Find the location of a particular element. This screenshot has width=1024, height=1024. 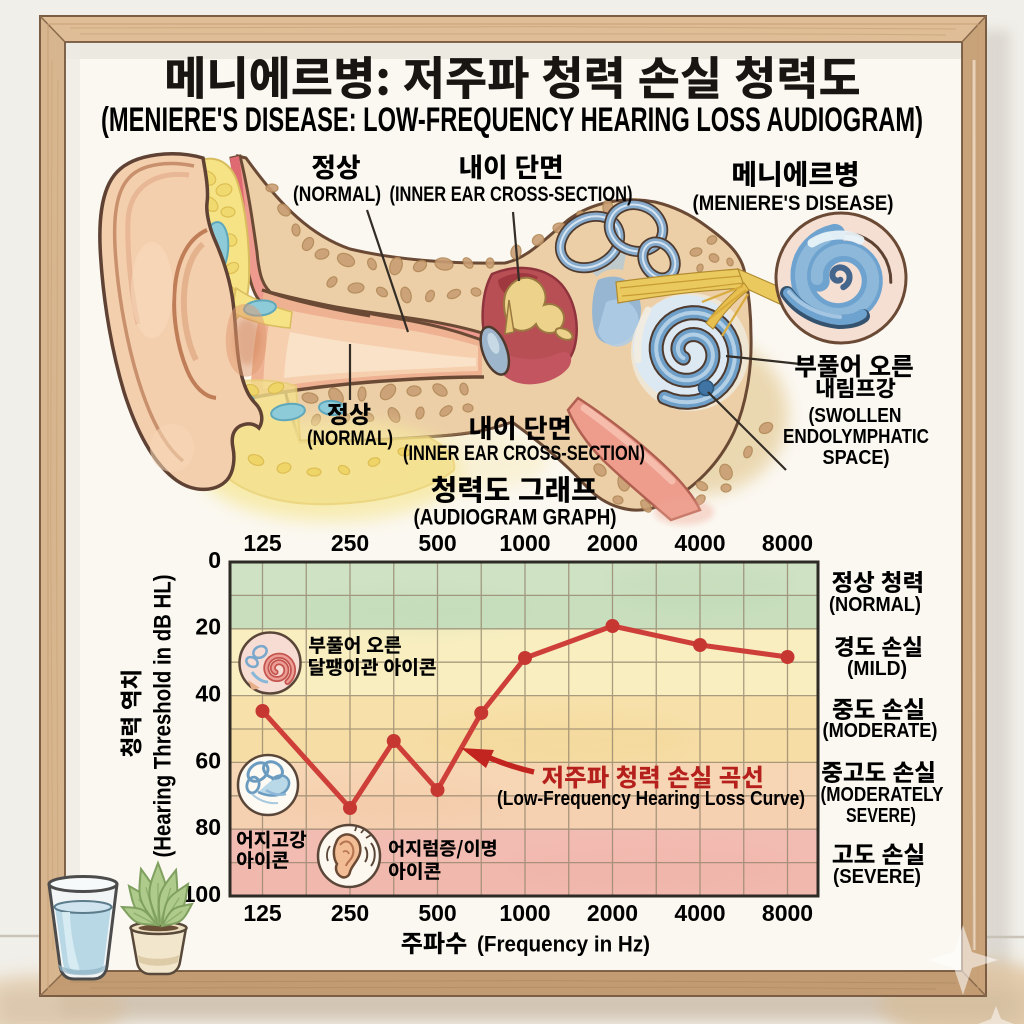

svg-text: SEVERE) is located at coordinates (881, 816).